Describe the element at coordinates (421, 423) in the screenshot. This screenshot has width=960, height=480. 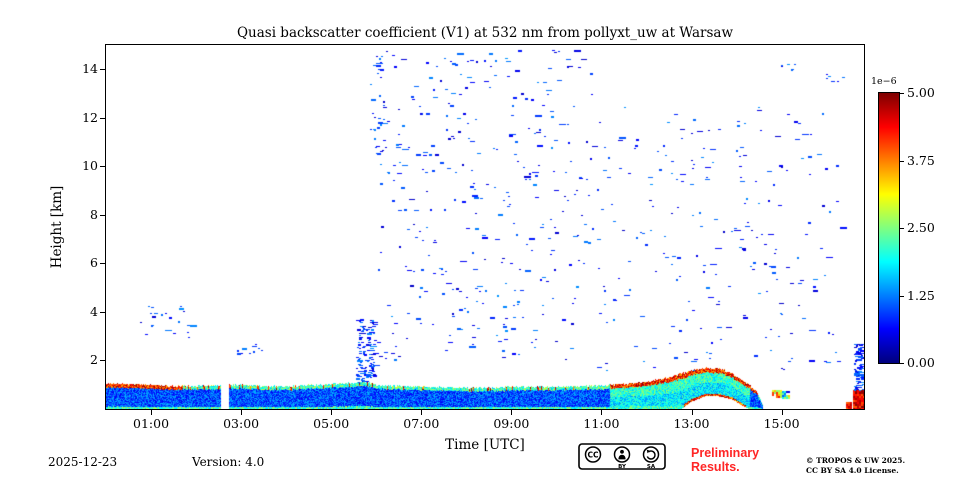
I see `x-tick-label: 07:00` at that location.